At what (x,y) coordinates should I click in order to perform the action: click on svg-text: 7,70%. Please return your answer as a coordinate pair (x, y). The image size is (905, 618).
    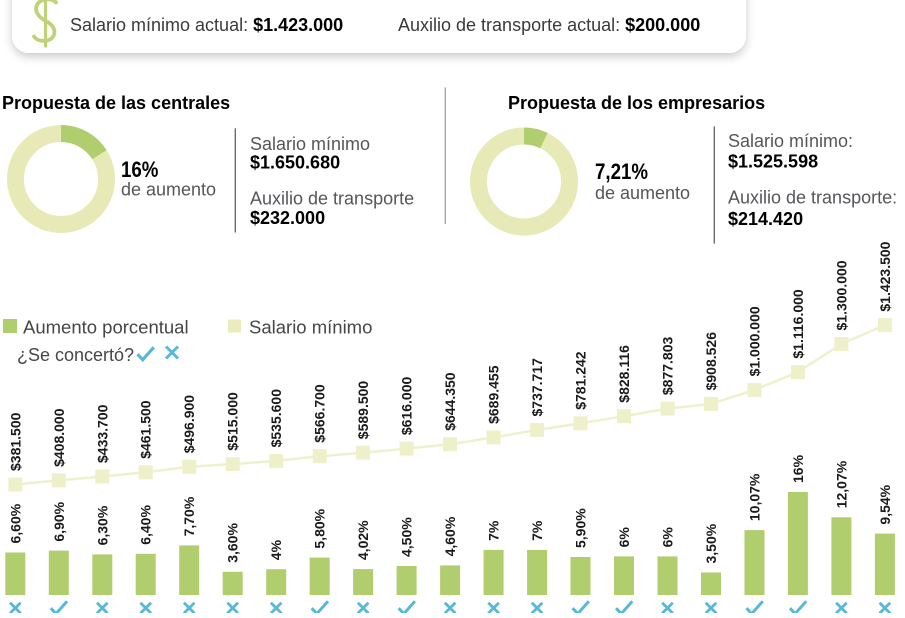
    Looking at the image, I should click on (189, 516).